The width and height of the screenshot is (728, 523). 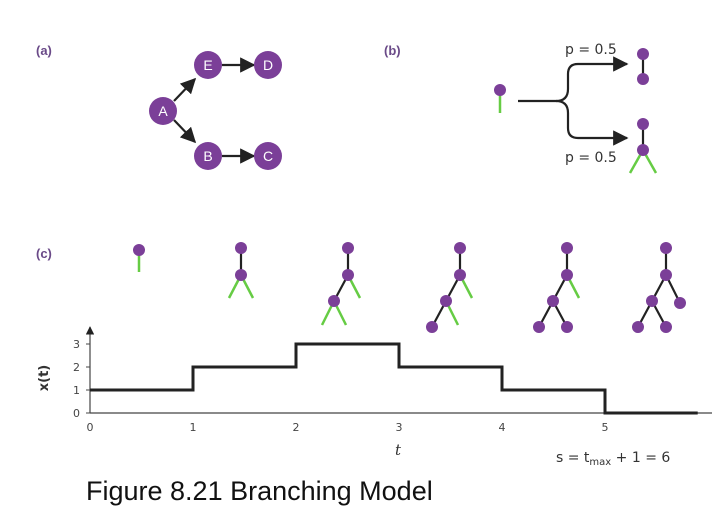 What do you see at coordinates (348, 427) in the screenshot?
I see `x-ticks: 0 1 2 3 4 5` at bounding box center [348, 427].